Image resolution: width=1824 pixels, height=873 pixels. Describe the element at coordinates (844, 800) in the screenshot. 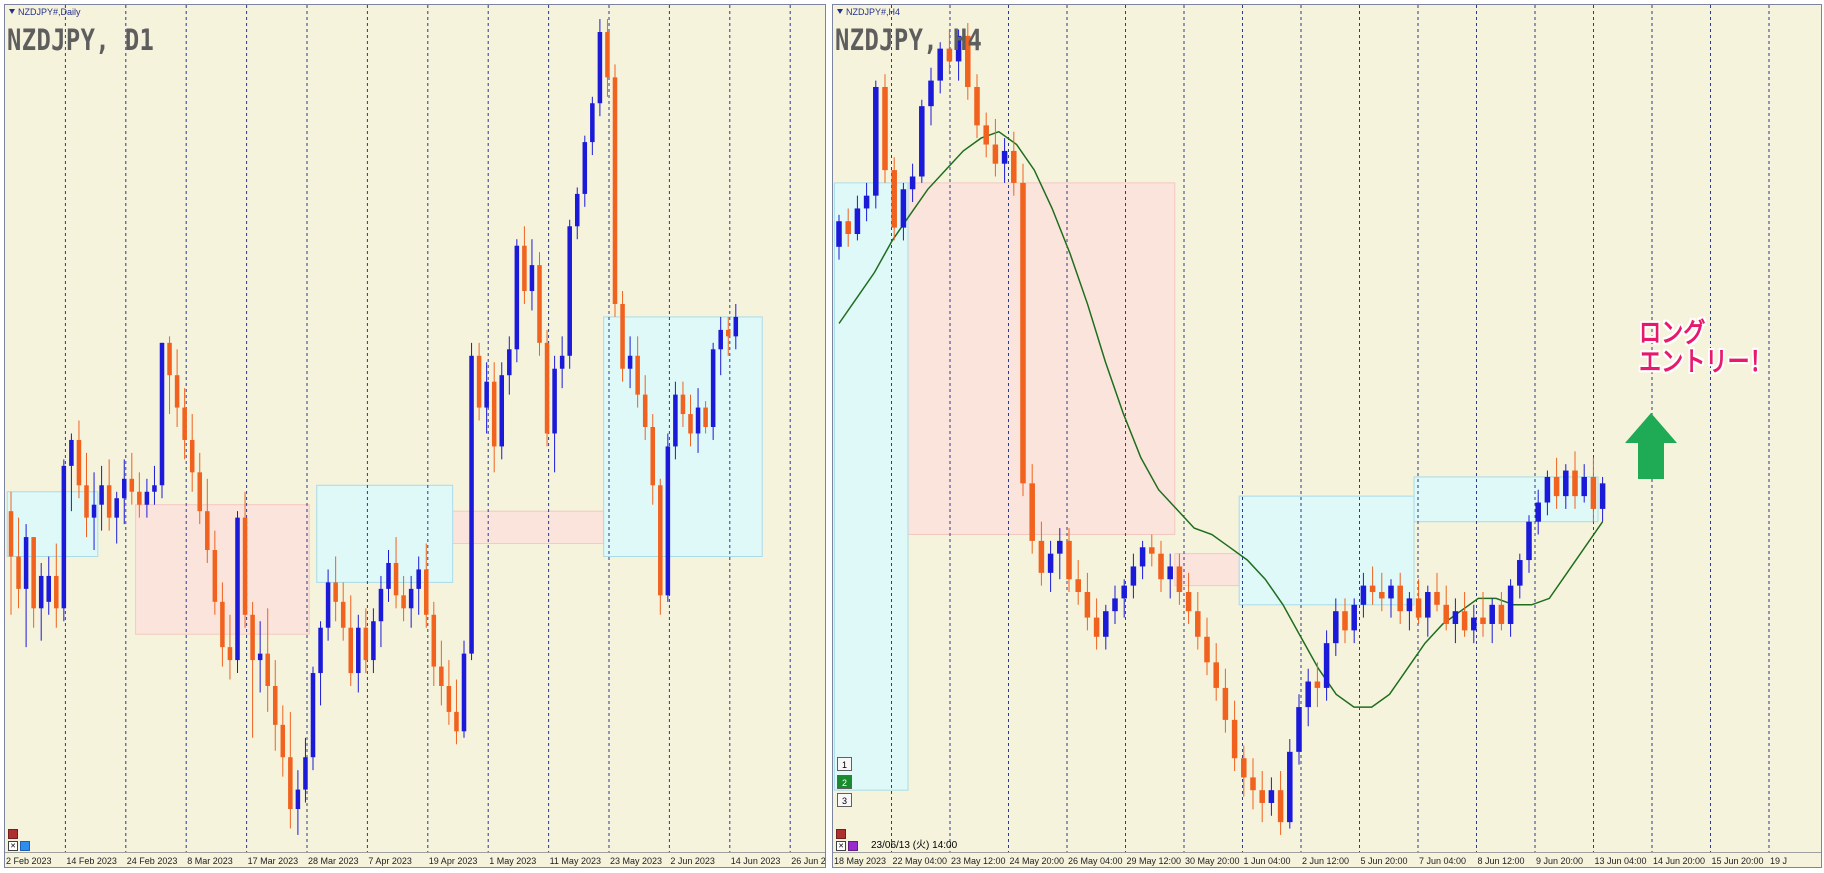

I see `template-button-3: 3` at that location.